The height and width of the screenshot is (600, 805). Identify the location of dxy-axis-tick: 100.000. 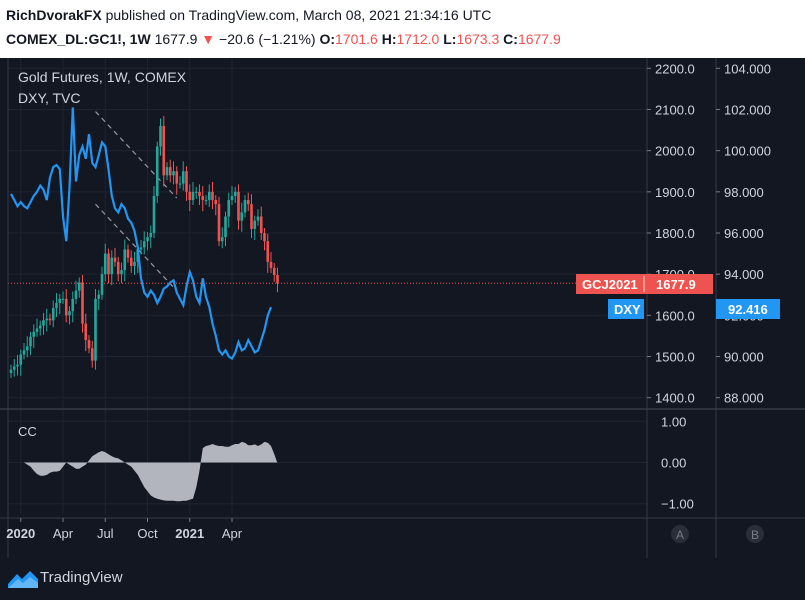
(747, 151).